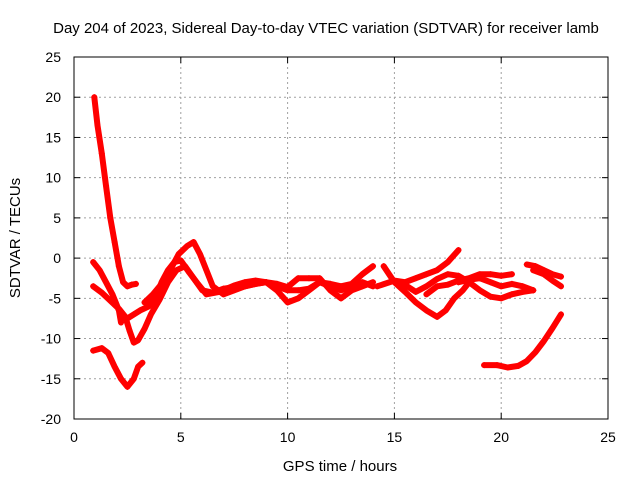 The height and width of the screenshot is (480, 640). Describe the element at coordinates (53, 97) in the screenshot. I see `y-tick-label: 20` at that location.